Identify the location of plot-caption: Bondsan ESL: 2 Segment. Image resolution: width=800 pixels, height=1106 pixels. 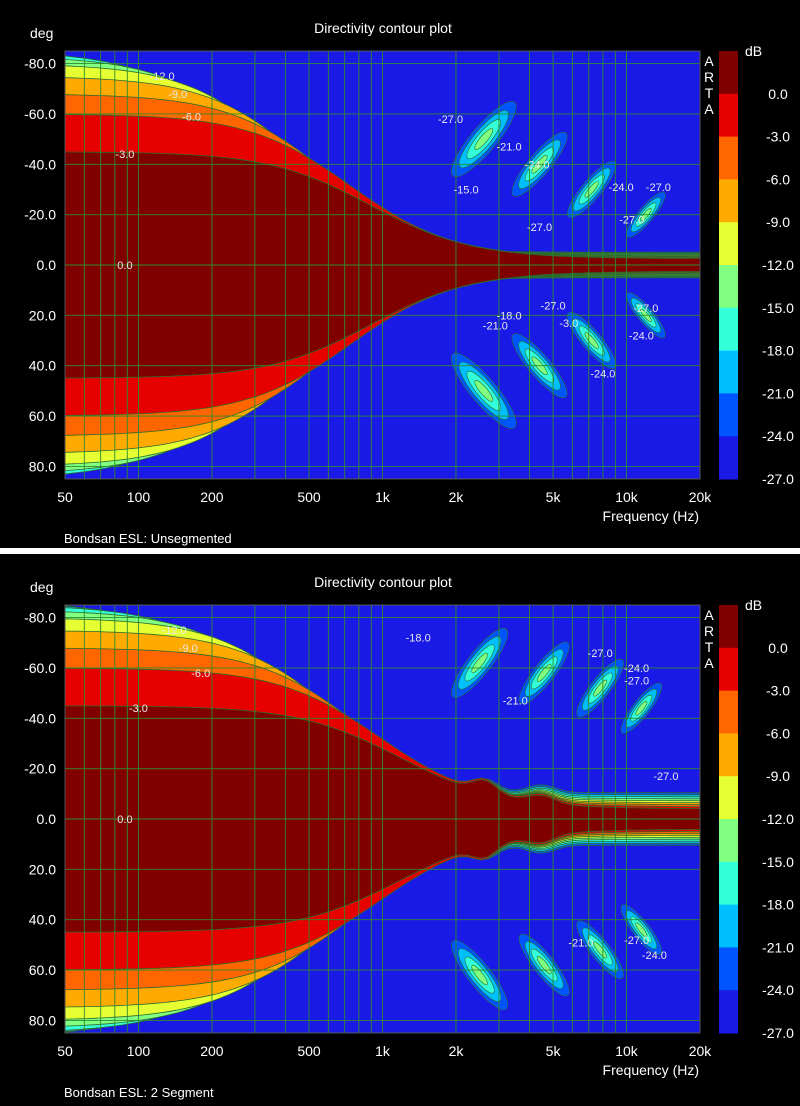
(139, 1092).